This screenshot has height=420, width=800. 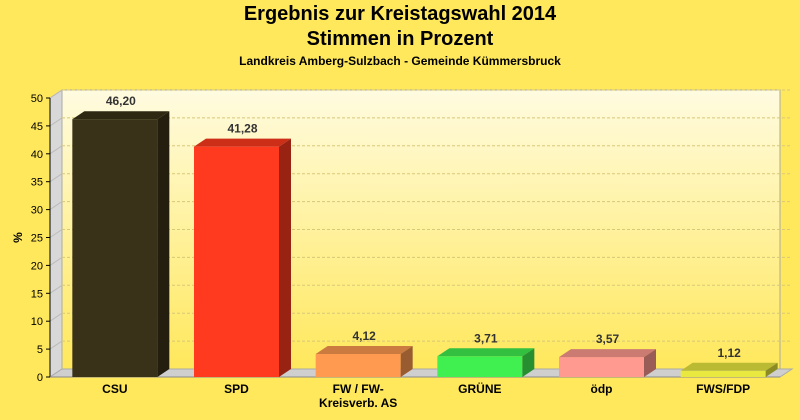 What do you see at coordinates (358, 403) in the screenshot?
I see `x-tick-label: Kreisverb. AS` at bounding box center [358, 403].